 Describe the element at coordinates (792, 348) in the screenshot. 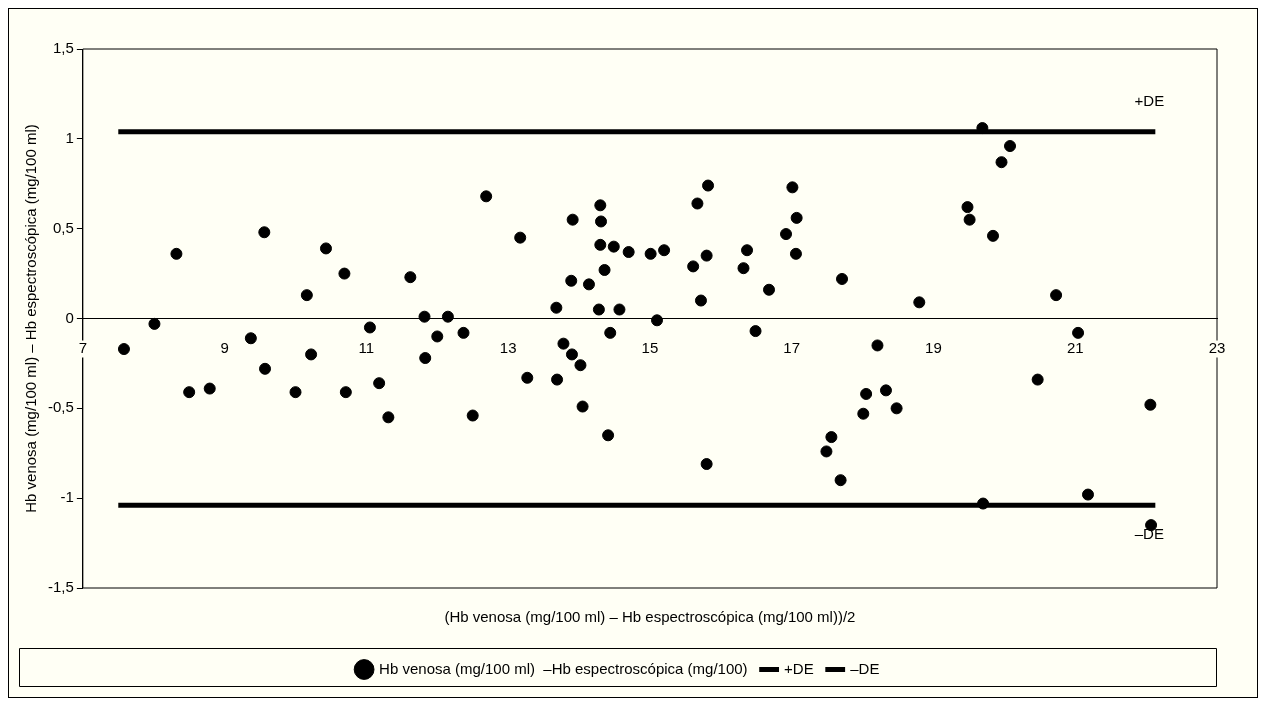

I see `x-tick-label: 17` at that location.